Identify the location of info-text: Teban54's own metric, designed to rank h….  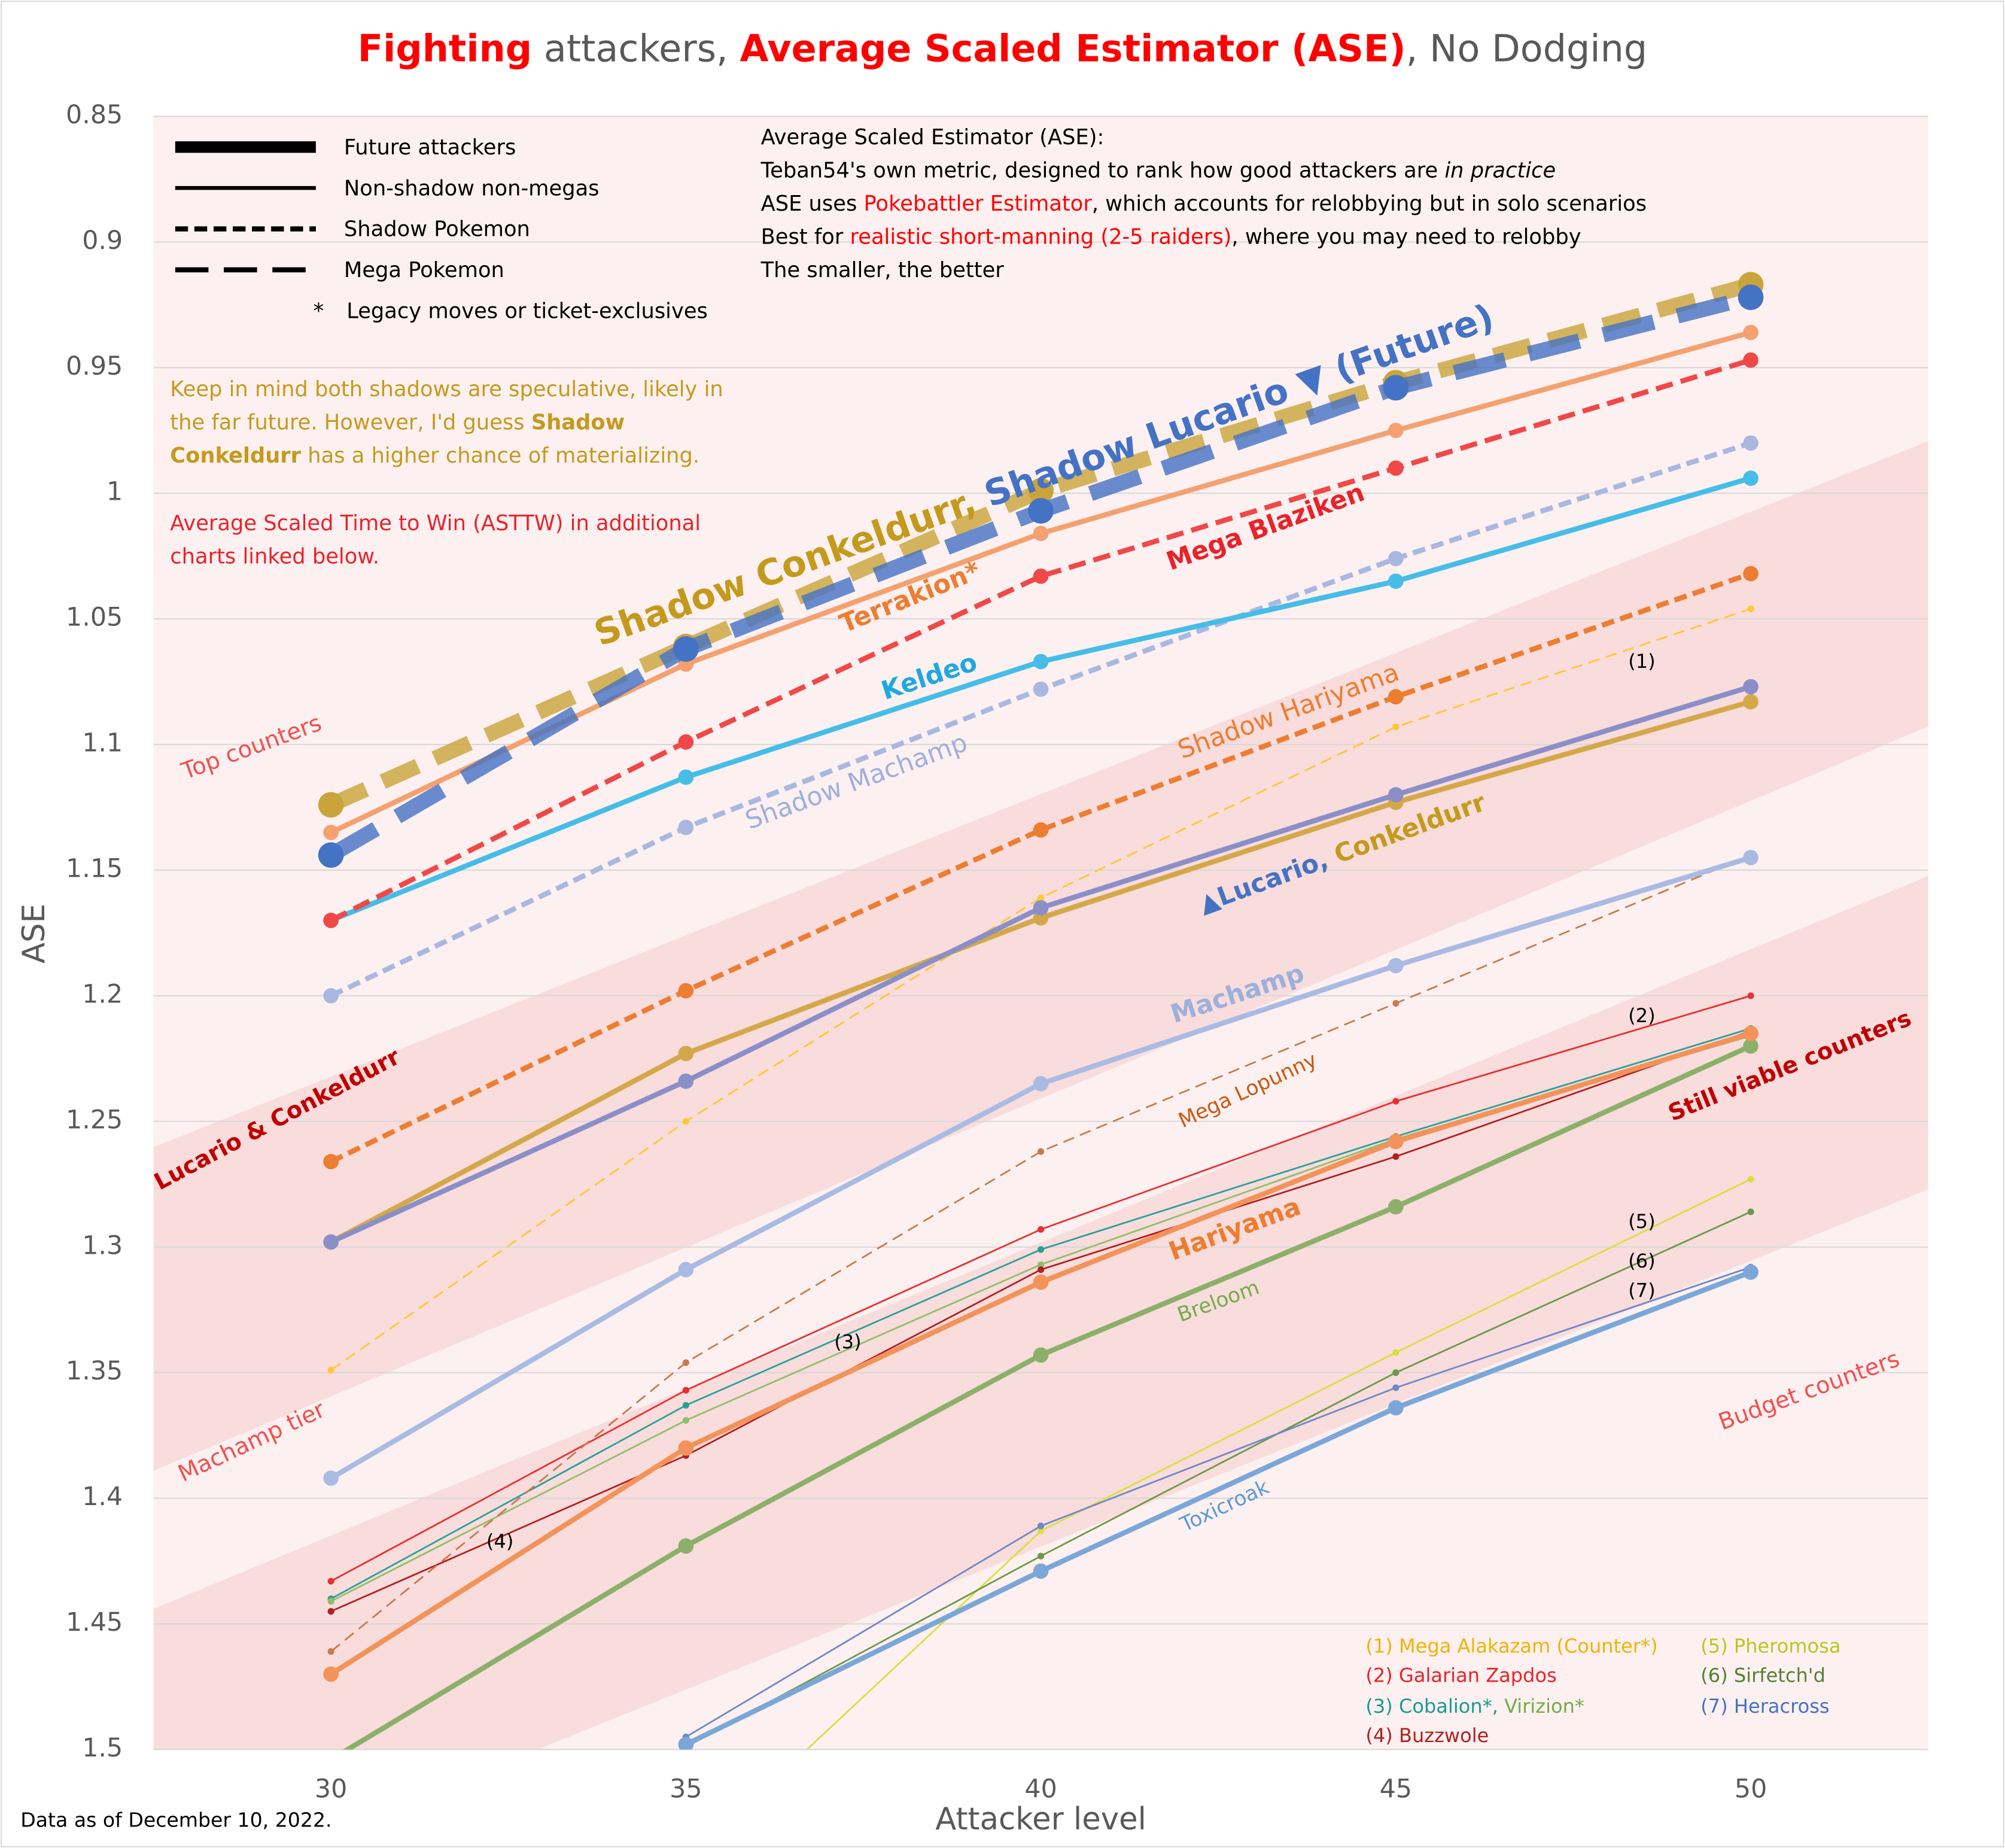
(1099, 171).